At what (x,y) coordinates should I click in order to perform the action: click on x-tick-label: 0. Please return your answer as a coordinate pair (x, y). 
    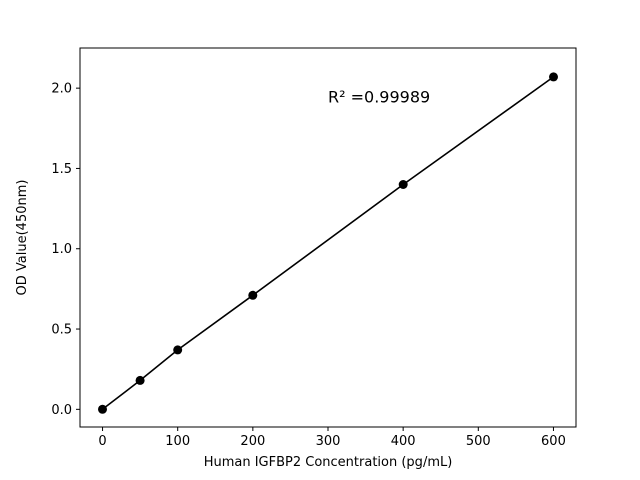
    Looking at the image, I should click on (102, 441).